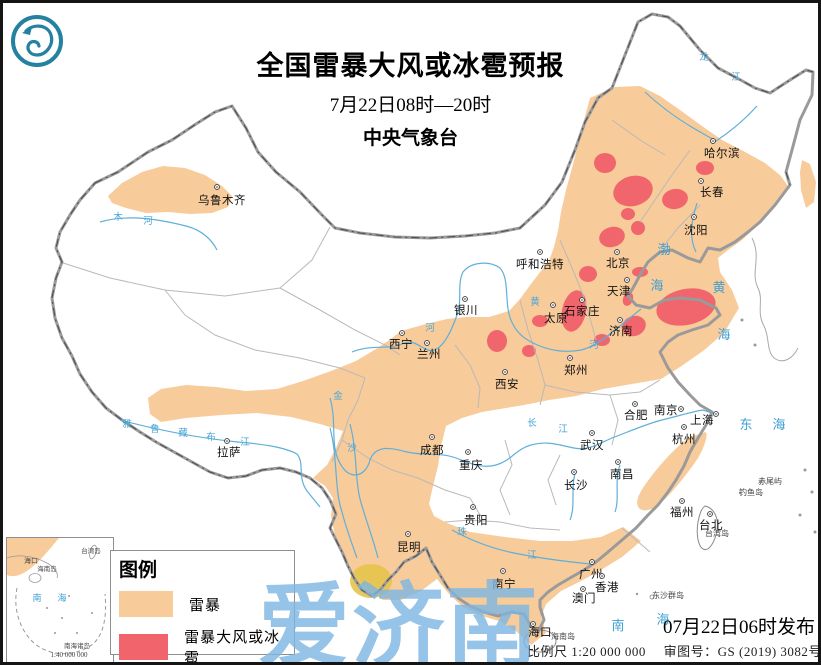  What do you see at coordinates (466, 306) in the screenshot?
I see `city-marker: 银川` at bounding box center [466, 306].